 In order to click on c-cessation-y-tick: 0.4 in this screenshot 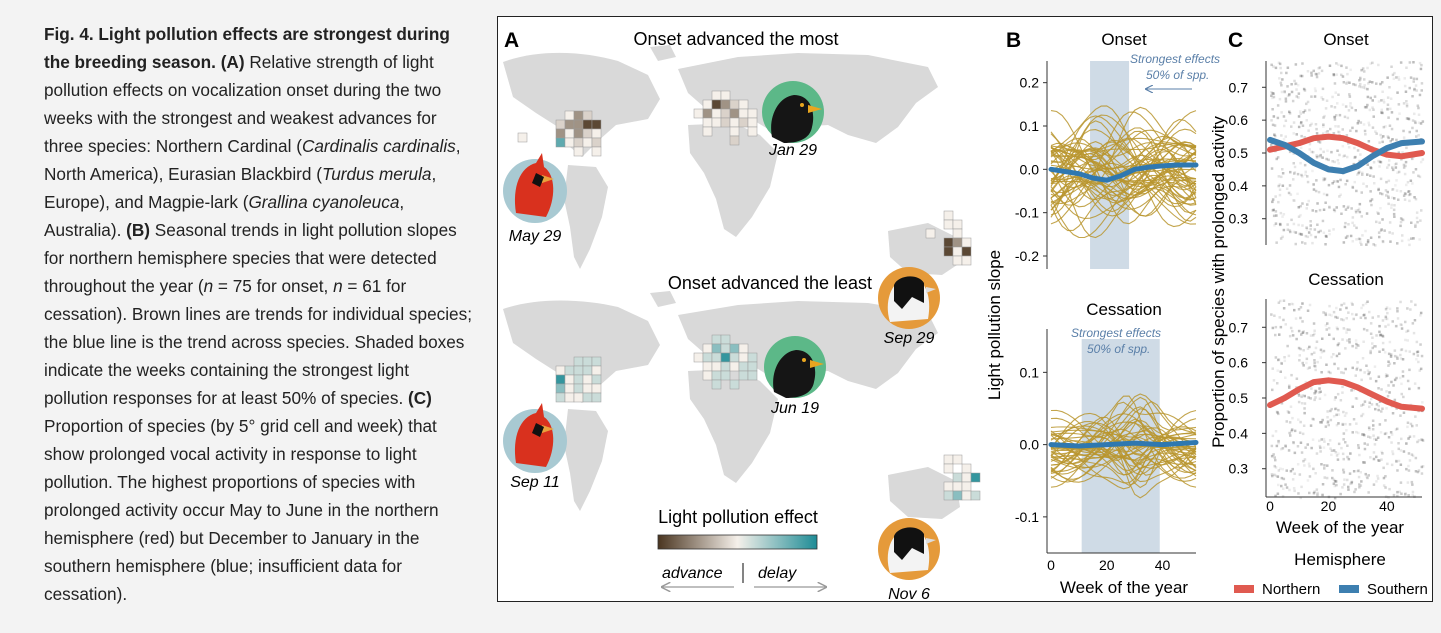, I will do `click(1239, 433)`.